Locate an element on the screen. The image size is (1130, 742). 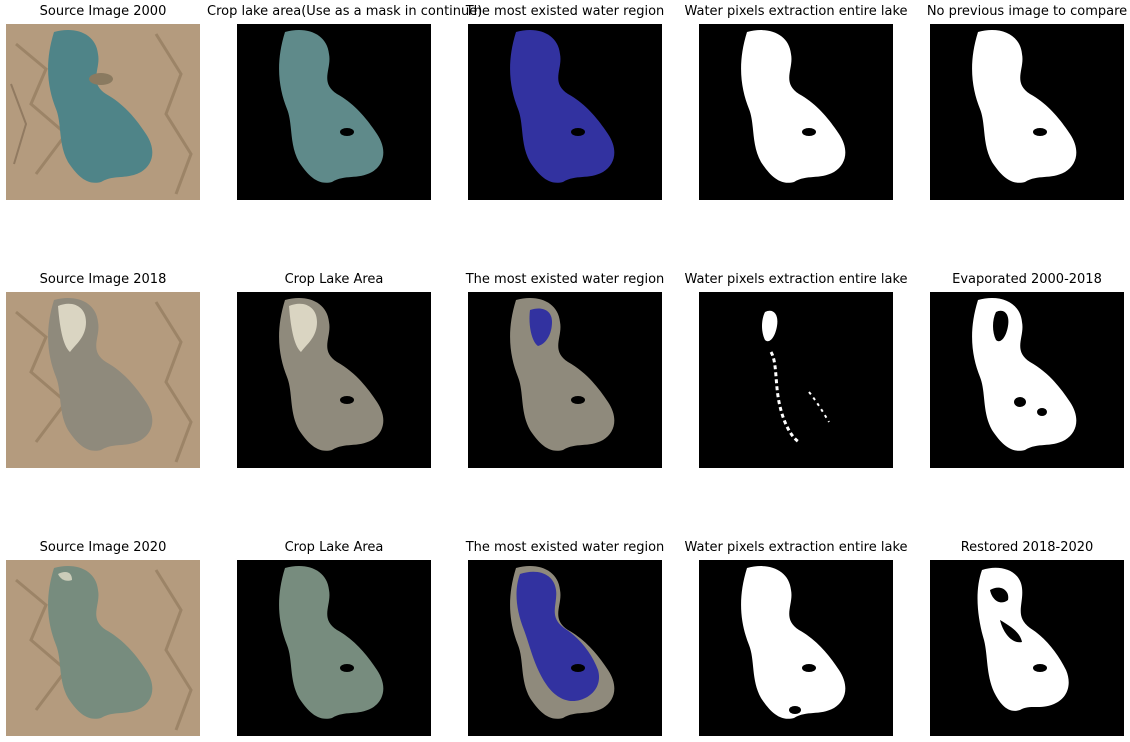
panel-diff-2000: No previous image to compare is located at coordinates (1027, 102).